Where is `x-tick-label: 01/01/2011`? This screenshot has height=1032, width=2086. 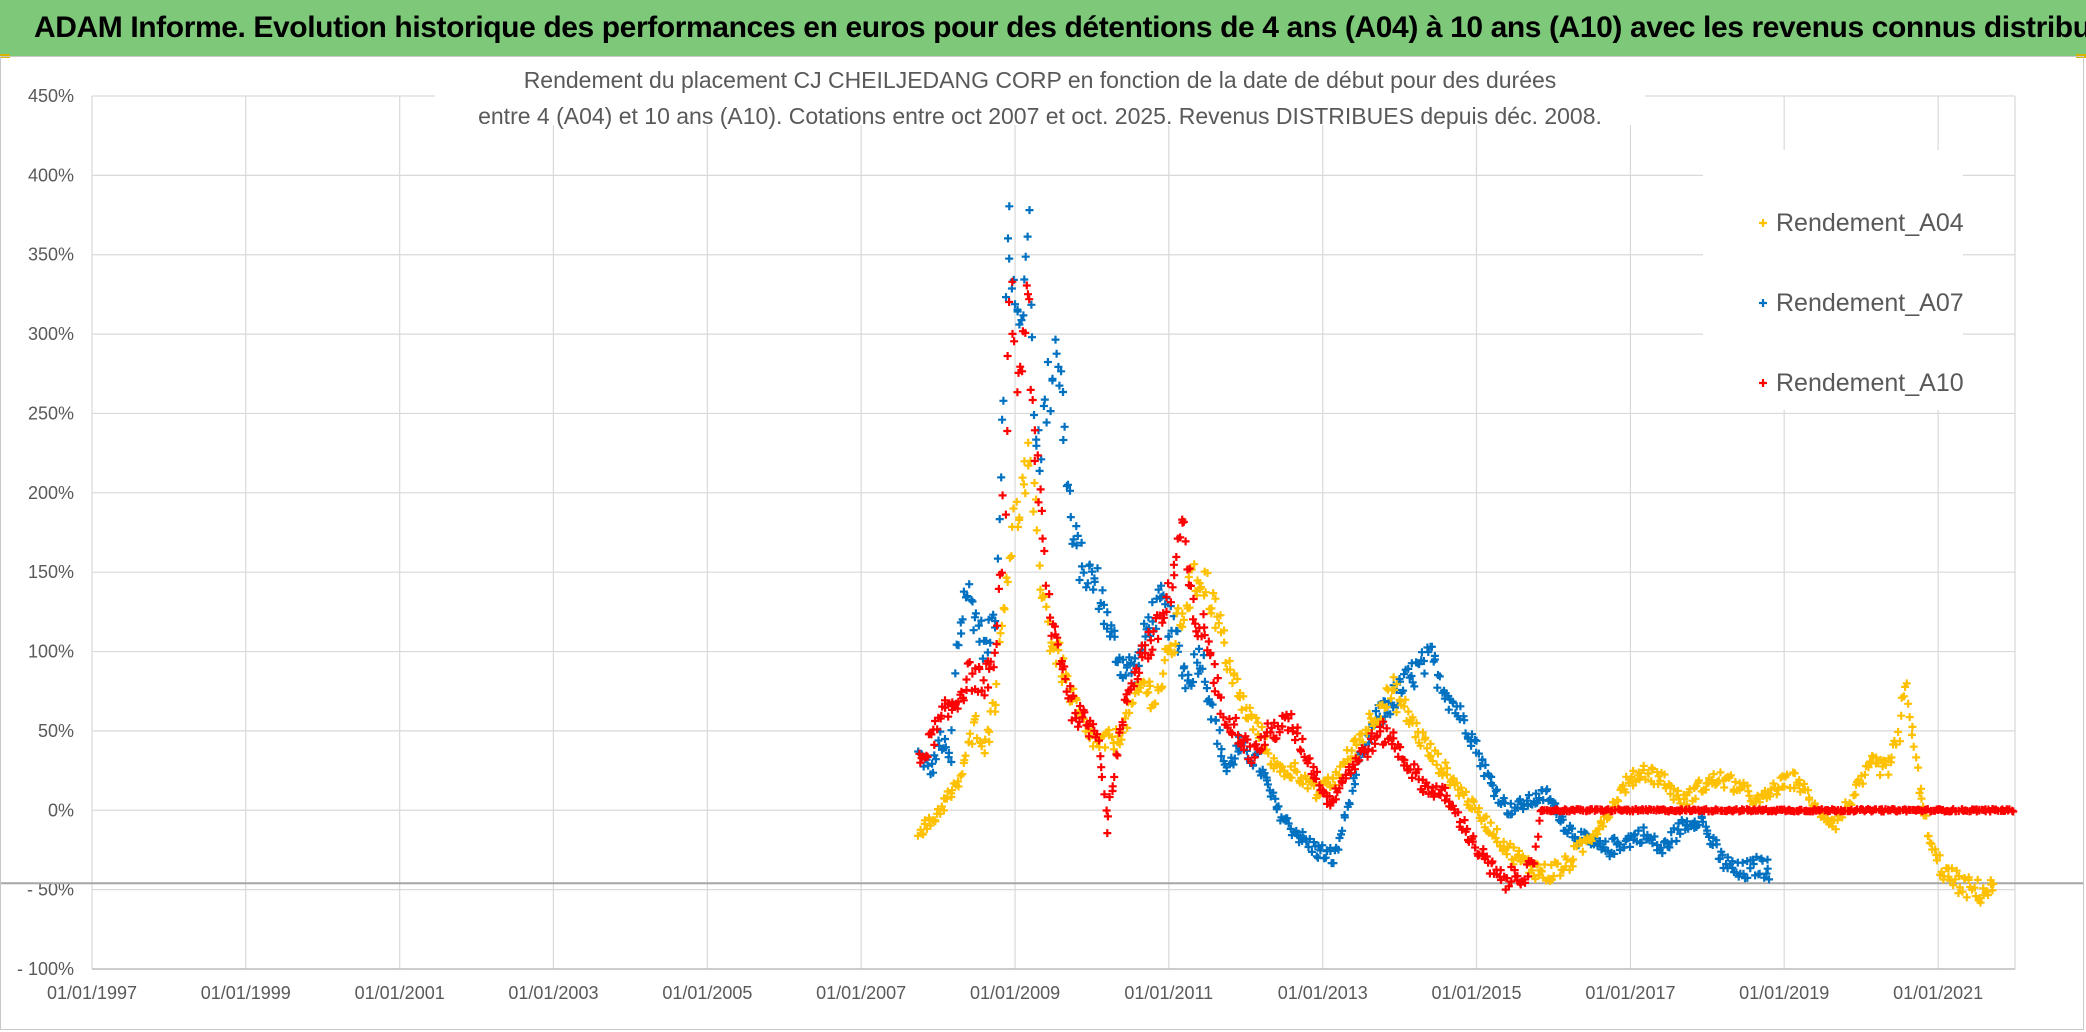 x-tick-label: 01/01/2011 is located at coordinates (1168, 993).